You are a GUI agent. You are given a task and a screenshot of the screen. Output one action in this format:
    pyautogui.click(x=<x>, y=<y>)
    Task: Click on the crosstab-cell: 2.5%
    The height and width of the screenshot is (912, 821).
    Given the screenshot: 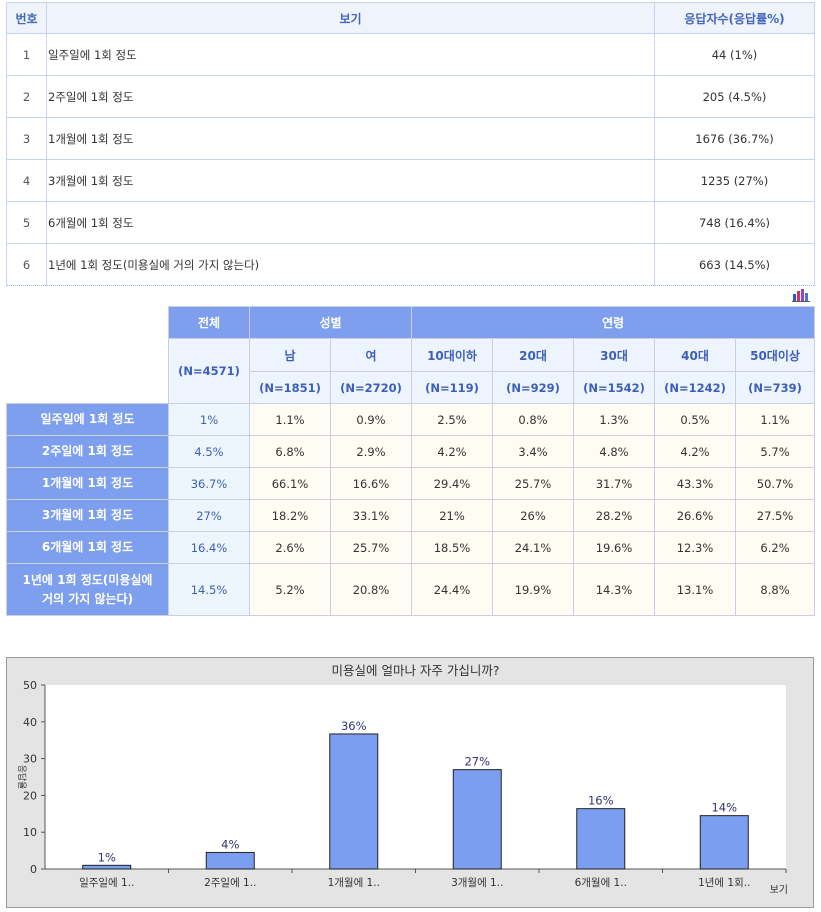 What is the action you would take?
    pyautogui.click(x=452, y=419)
    